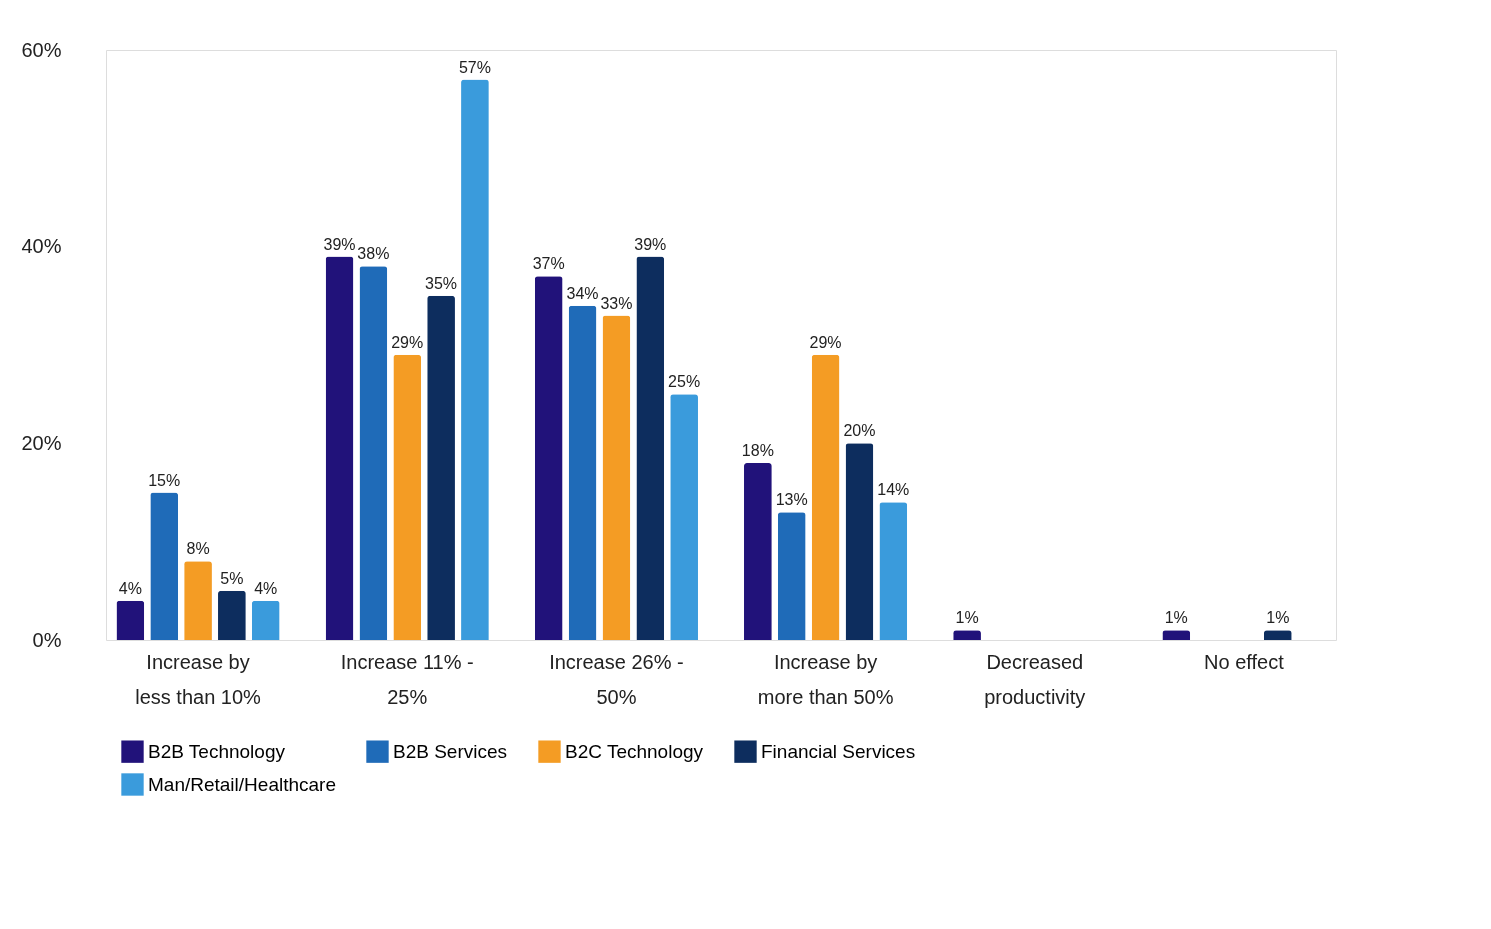  I want to click on y-tick-label: 40%, so click(41, 246).